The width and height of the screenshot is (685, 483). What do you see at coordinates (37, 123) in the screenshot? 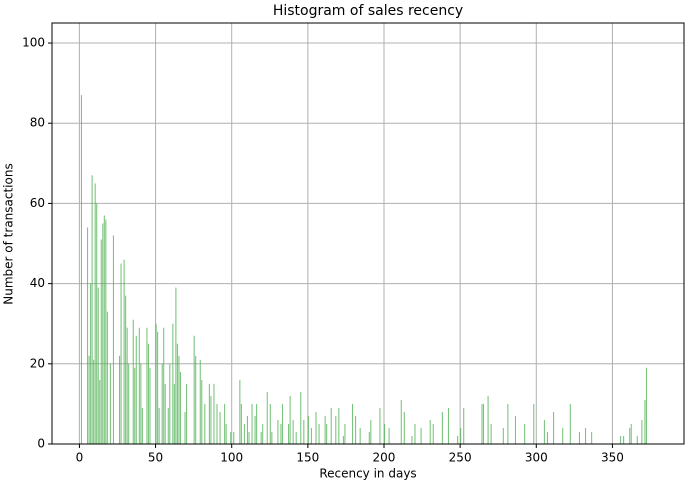
I see `y-tick-label: 80` at bounding box center [37, 123].